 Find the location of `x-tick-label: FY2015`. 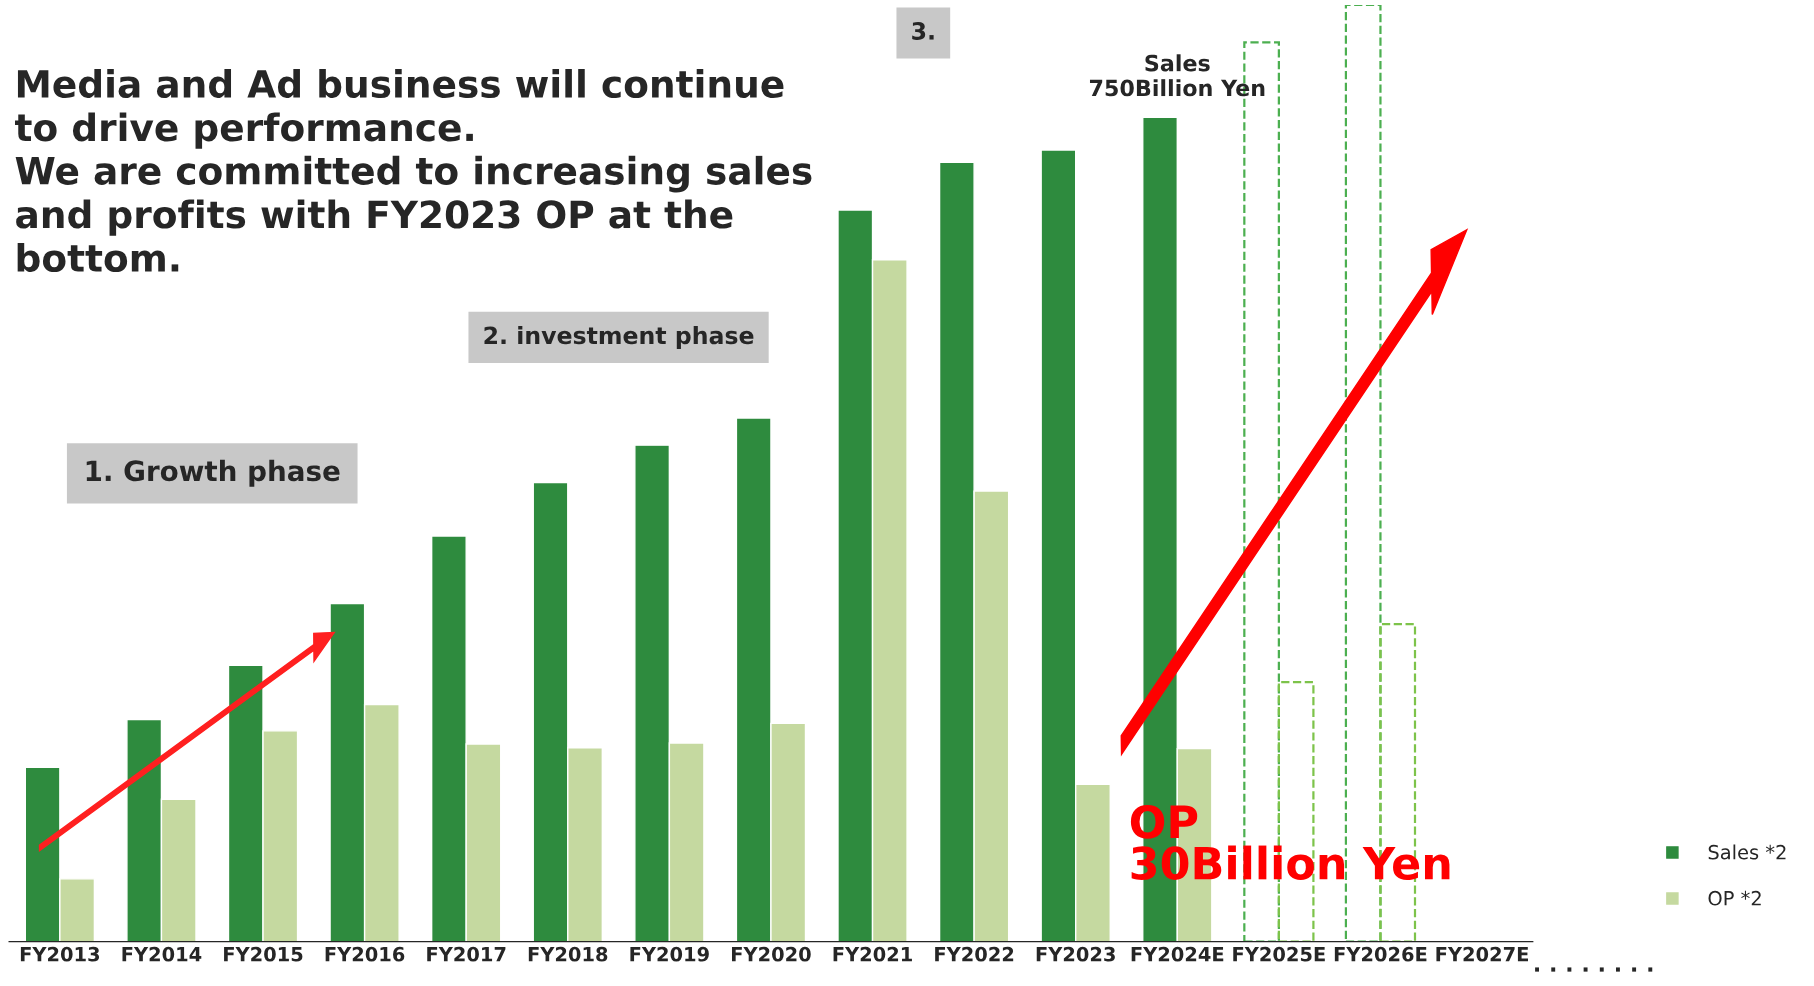

x-tick-label: FY2015 is located at coordinates (263, 954).